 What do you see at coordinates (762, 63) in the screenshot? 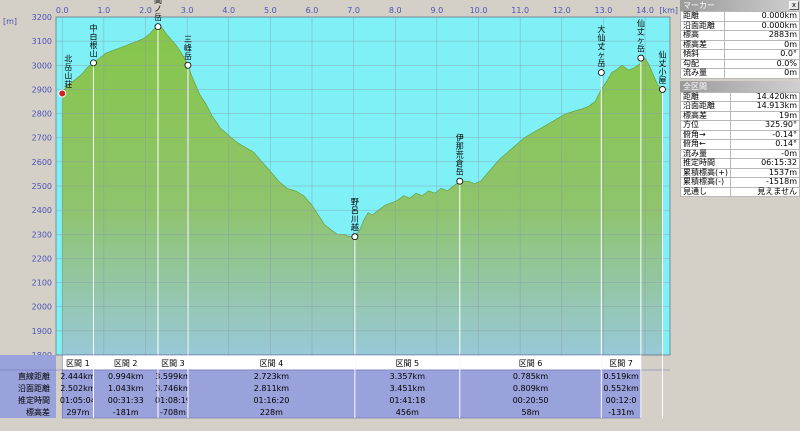
I see `marker-value: 0.0%` at bounding box center [762, 63].